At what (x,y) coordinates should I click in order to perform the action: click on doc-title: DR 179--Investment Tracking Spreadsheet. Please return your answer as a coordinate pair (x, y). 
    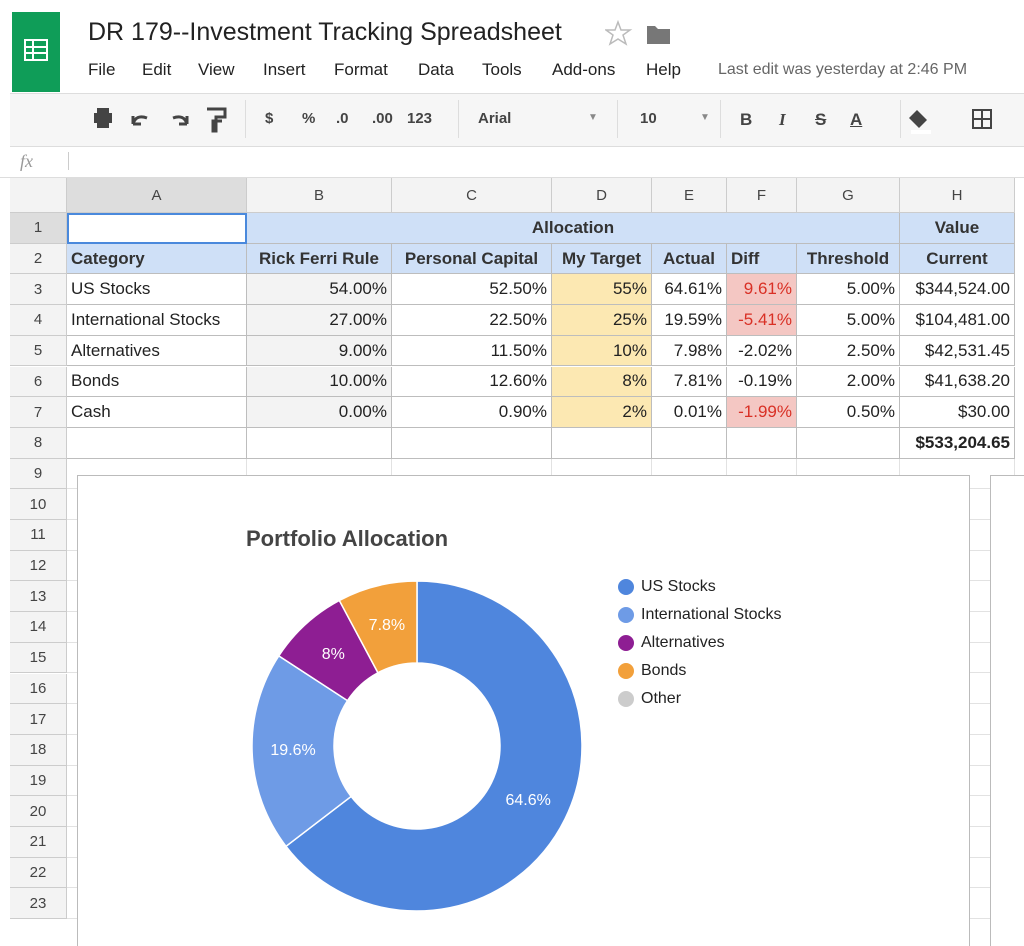
    Looking at the image, I should click on (325, 32).